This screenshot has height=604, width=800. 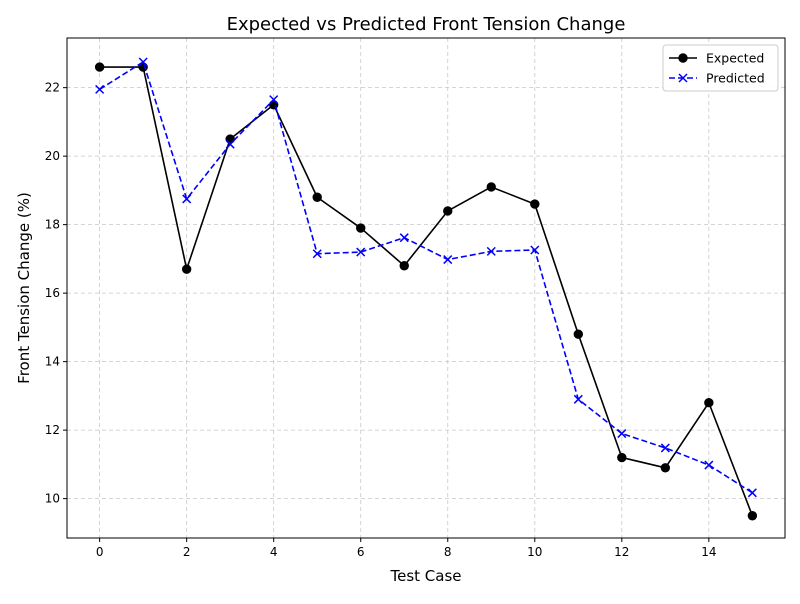 I want to click on x-tick-label: 12, so click(x=621, y=552).